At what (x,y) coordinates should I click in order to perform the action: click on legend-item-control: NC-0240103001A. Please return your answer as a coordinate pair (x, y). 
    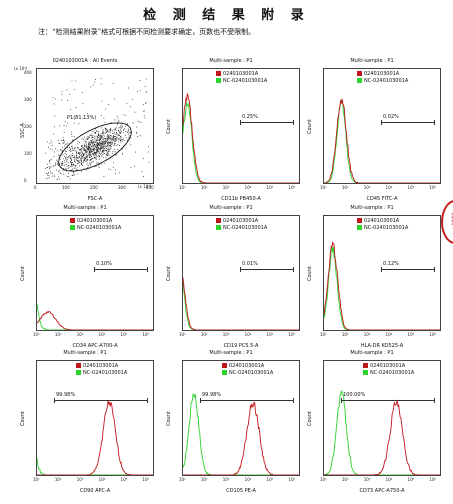
    Looking at the image, I should click on (382, 81).